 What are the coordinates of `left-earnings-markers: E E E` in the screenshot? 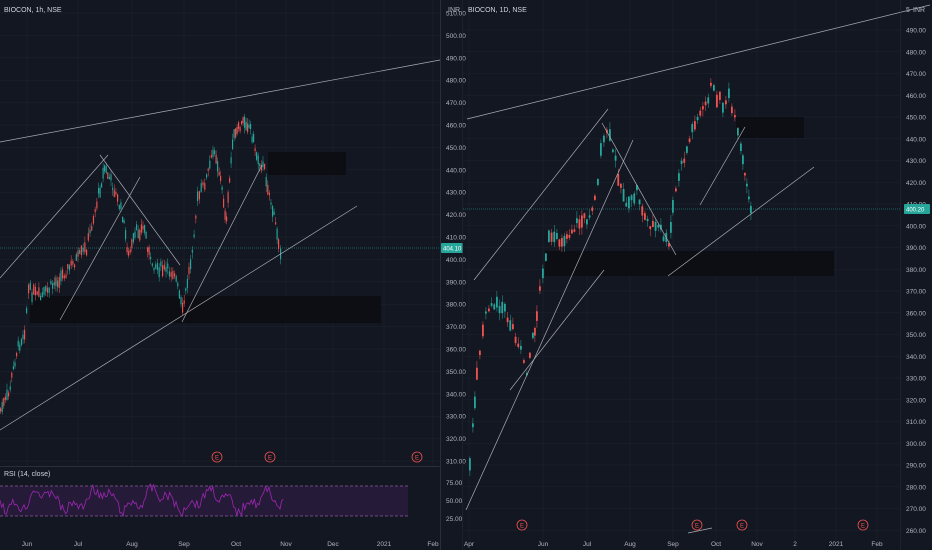 It's located at (317, 457).